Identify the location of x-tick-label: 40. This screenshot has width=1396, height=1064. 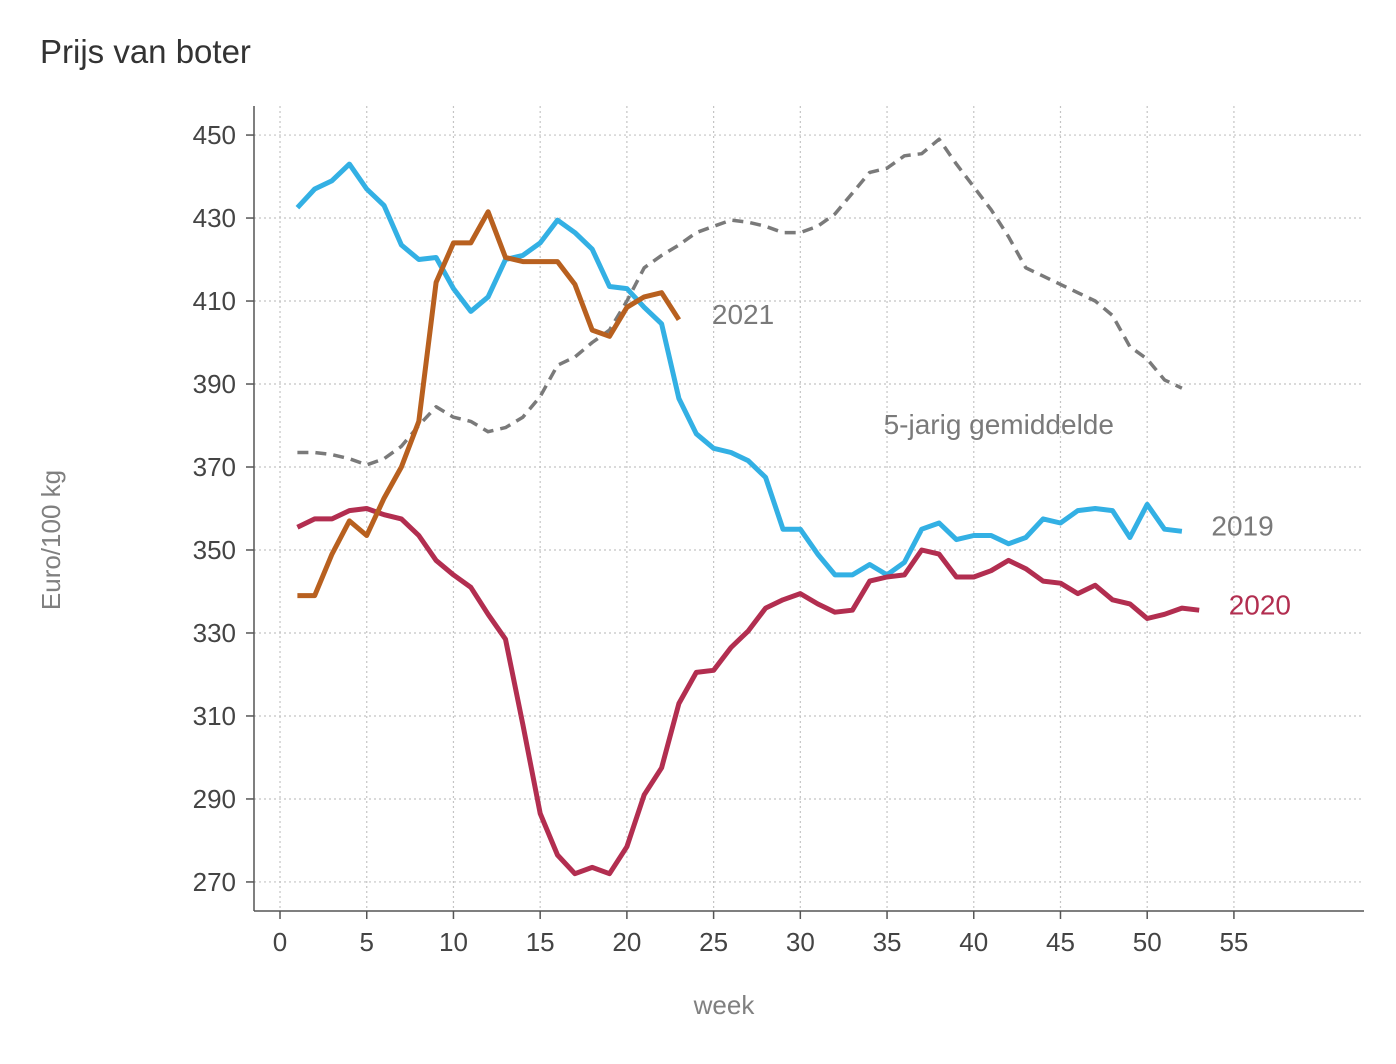
(973, 942).